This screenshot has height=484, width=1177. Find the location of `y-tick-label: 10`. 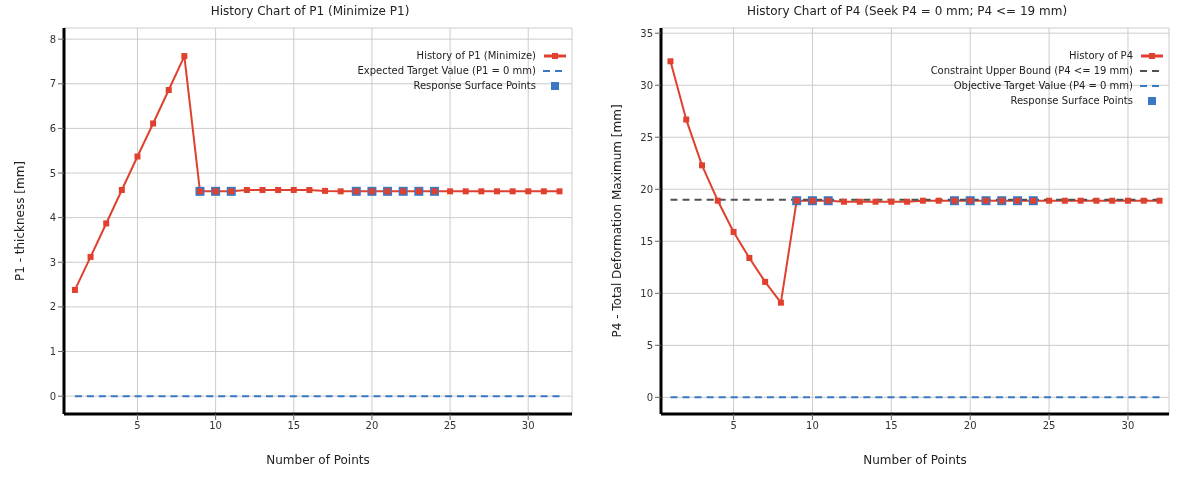

y-tick-label: 10 is located at coordinates (646, 293).